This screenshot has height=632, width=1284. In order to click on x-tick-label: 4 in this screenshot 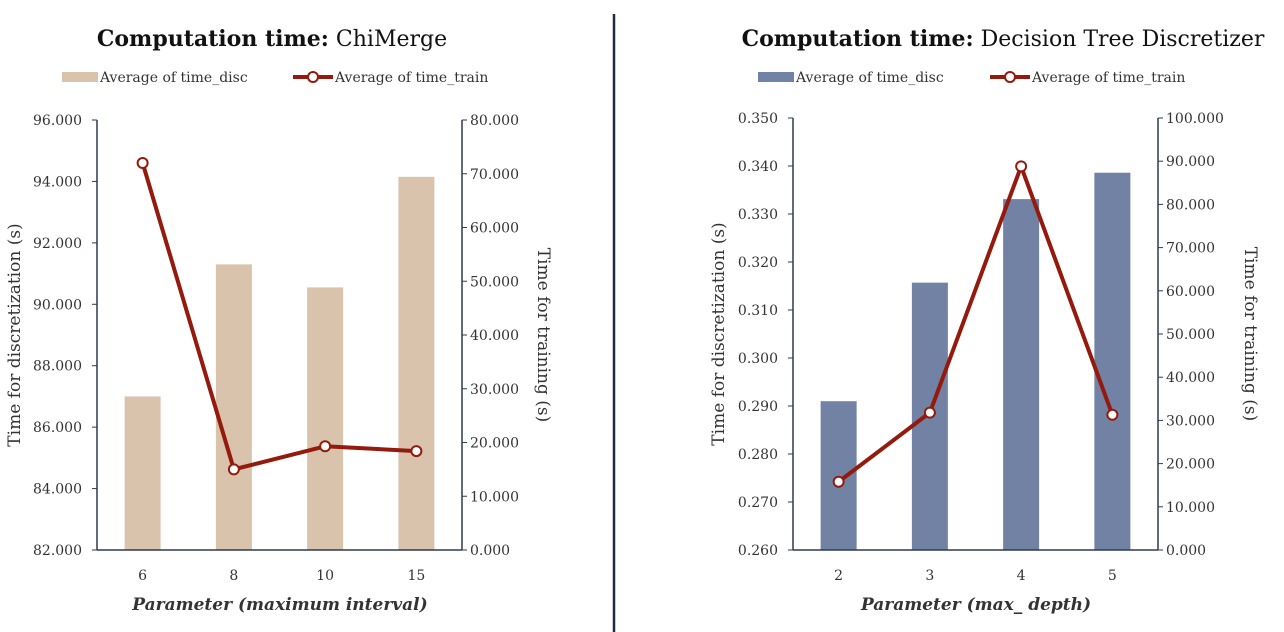, I will do `click(1021, 576)`.